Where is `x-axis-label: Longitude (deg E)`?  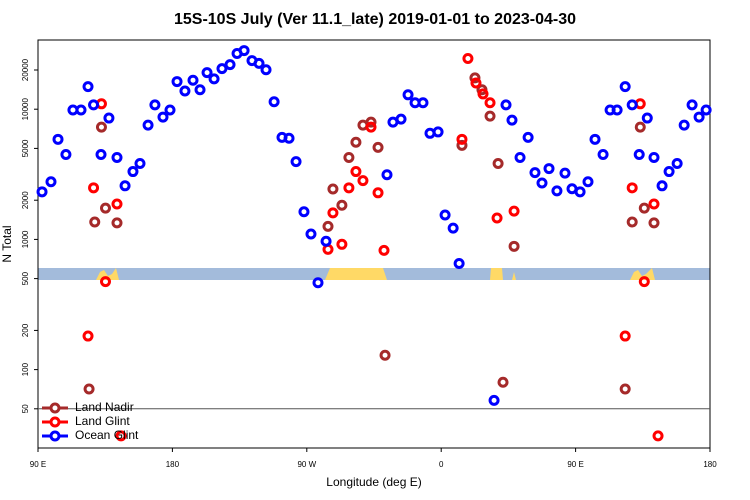 x-axis-label: Longitude (deg E) is located at coordinates (373, 482).